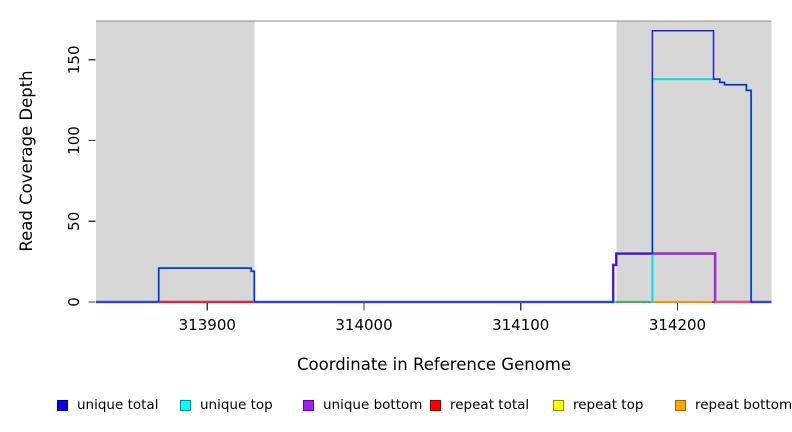 This screenshot has width=792, height=432. I want to click on legend-label: repeat top, so click(608, 405).